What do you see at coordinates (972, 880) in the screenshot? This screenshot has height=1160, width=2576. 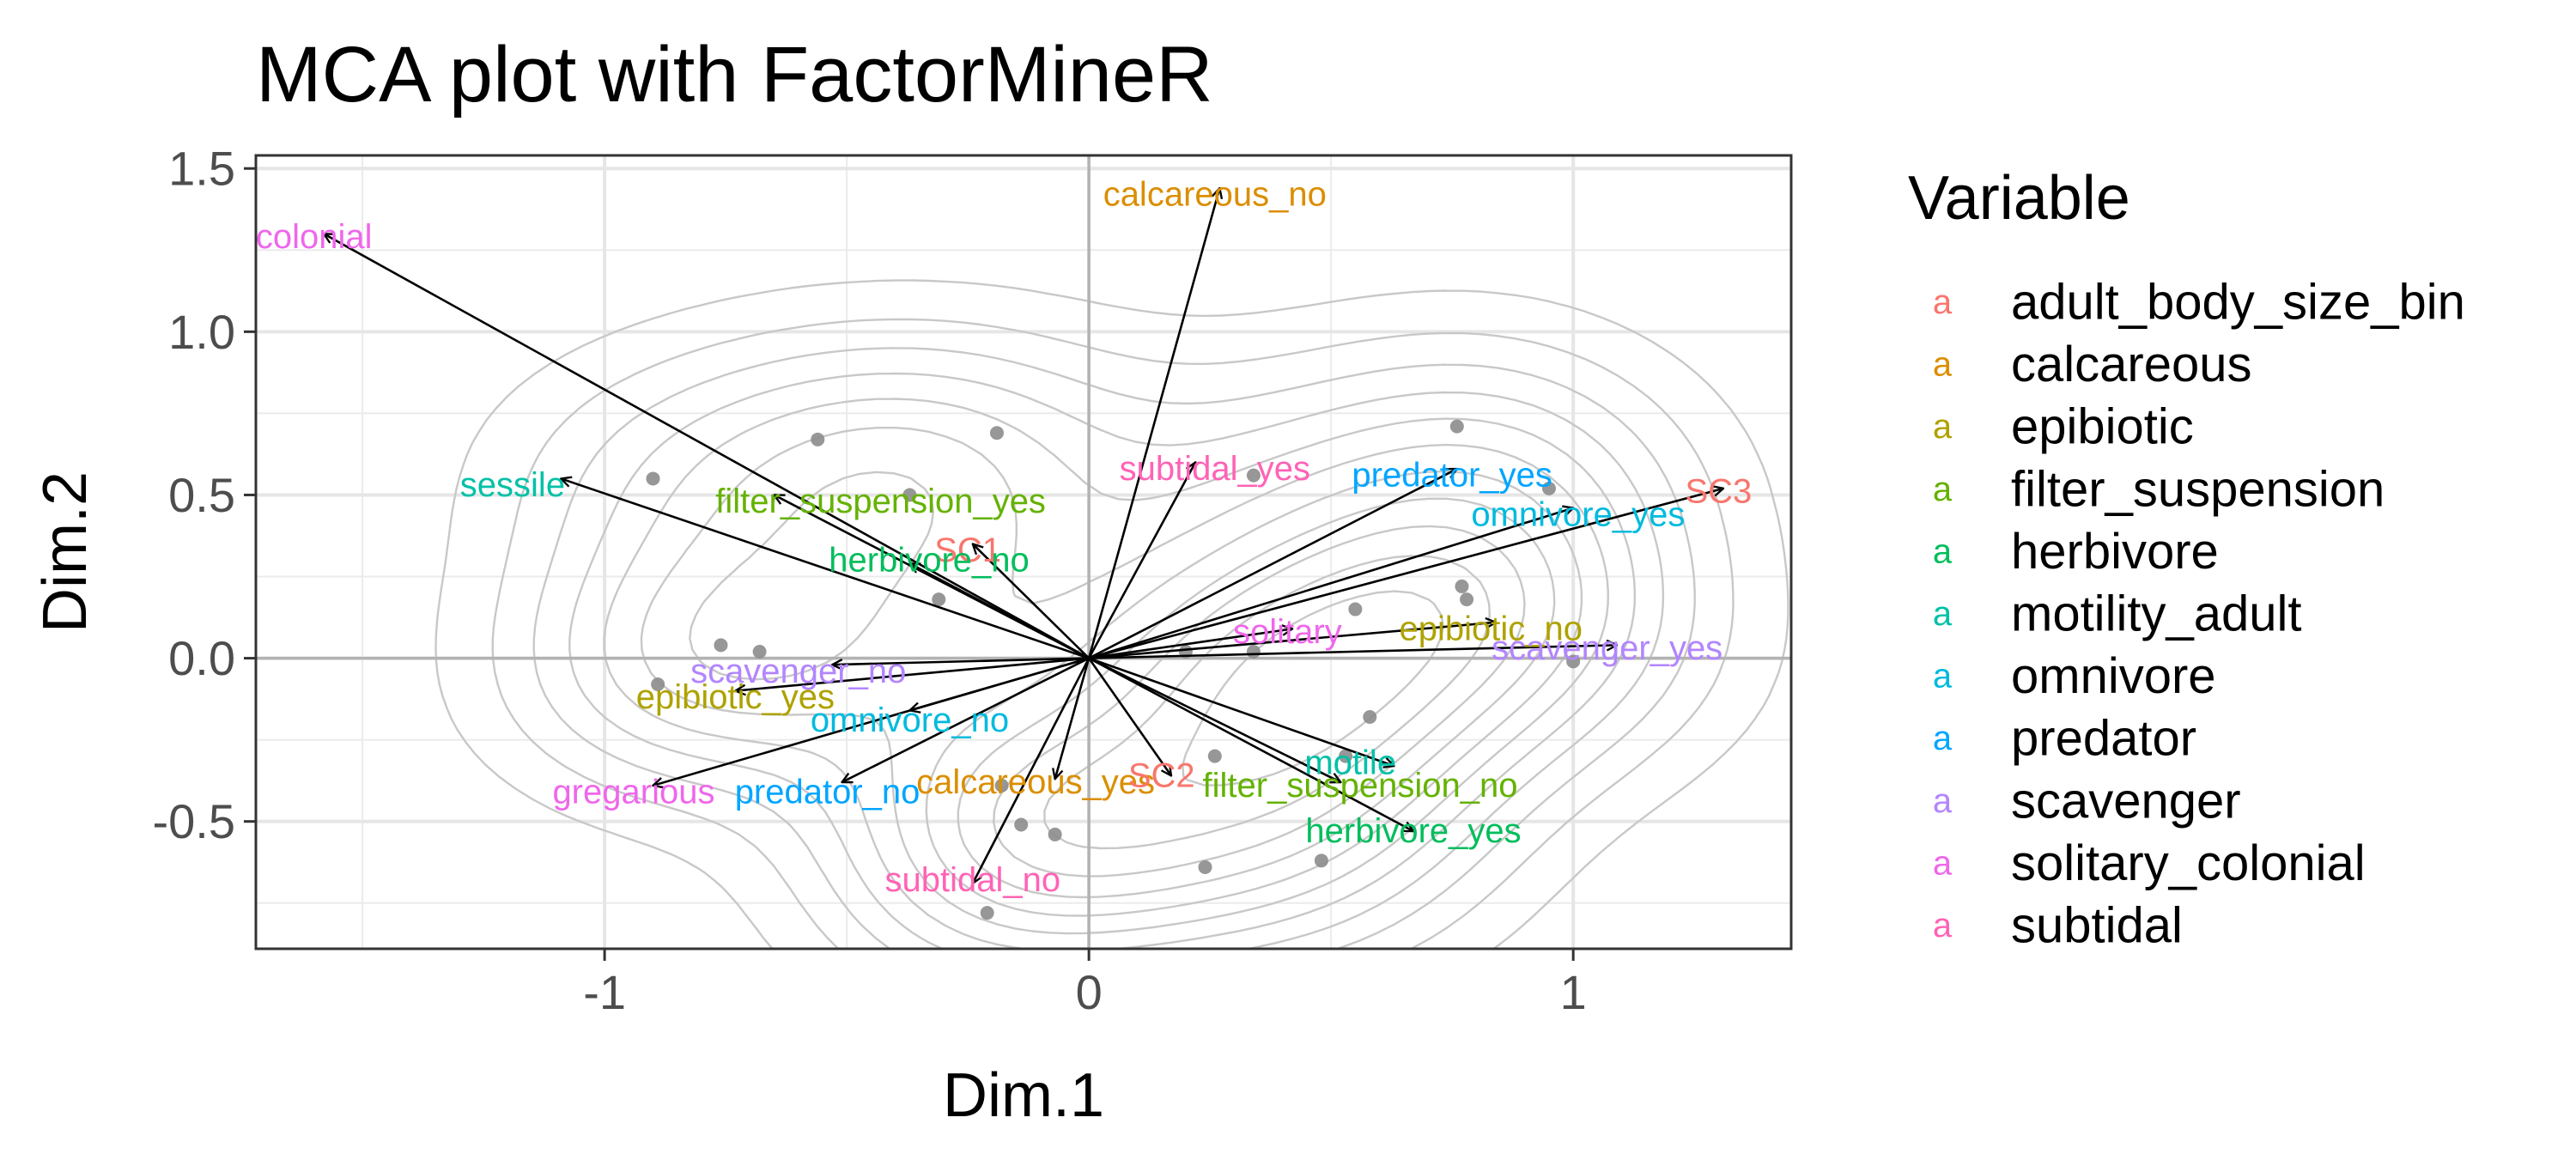 I see `modality-label: subtidal_no` at bounding box center [972, 880].